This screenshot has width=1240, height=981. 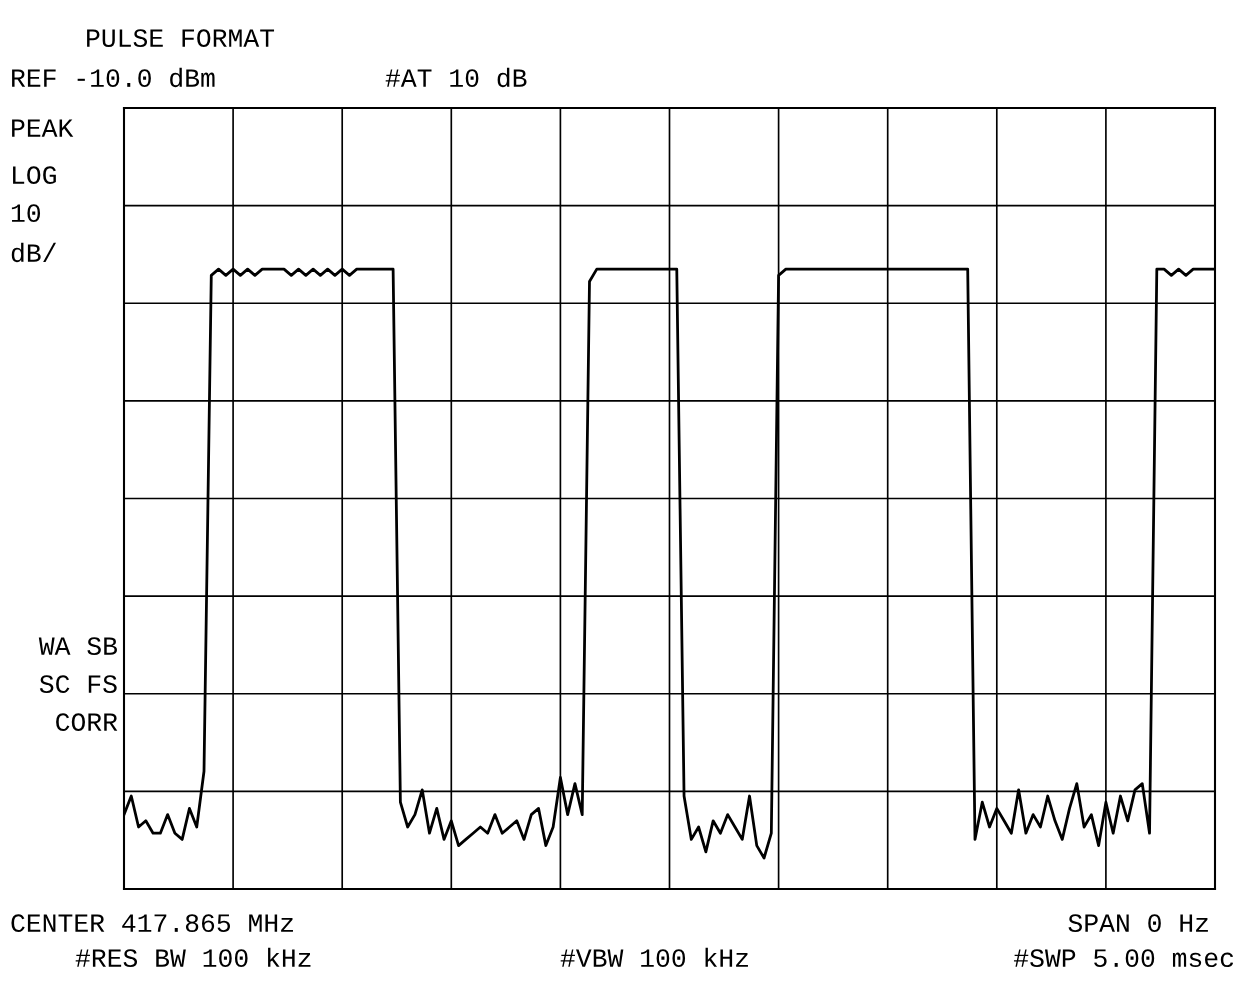 I want to click on text: WA SB, so click(x=77, y=646).